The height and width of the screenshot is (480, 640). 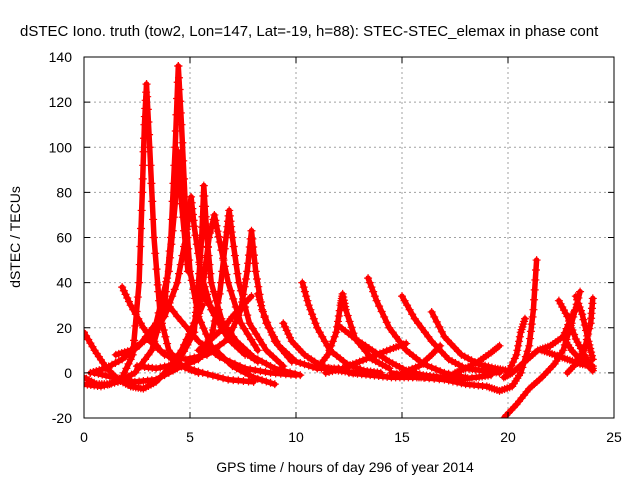 I want to click on y-tick-label: 120, so click(x=61, y=102).